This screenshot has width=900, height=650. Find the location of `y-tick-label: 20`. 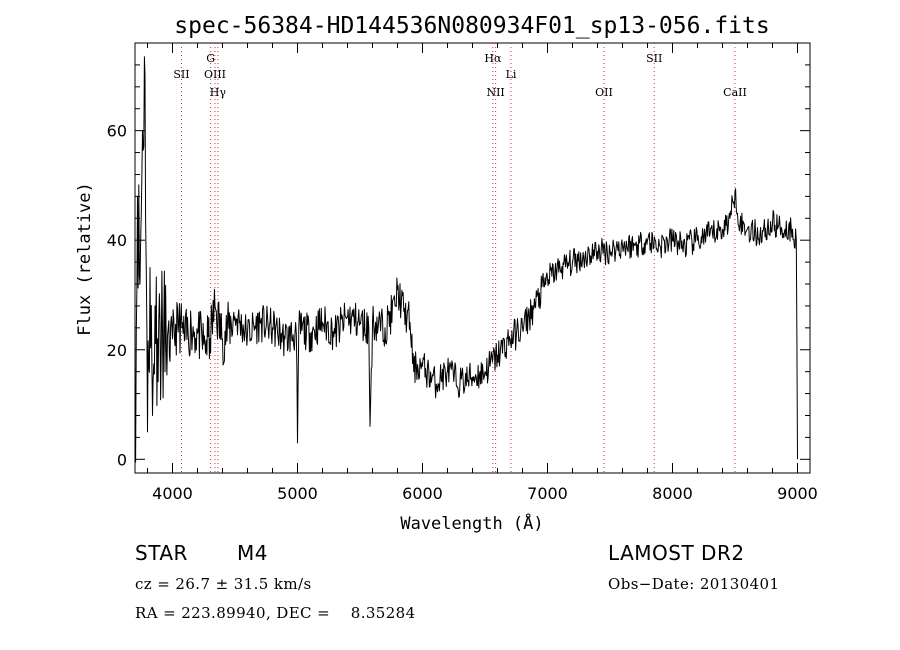

y-tick-label: 20 is located at coordinates (117, 350).